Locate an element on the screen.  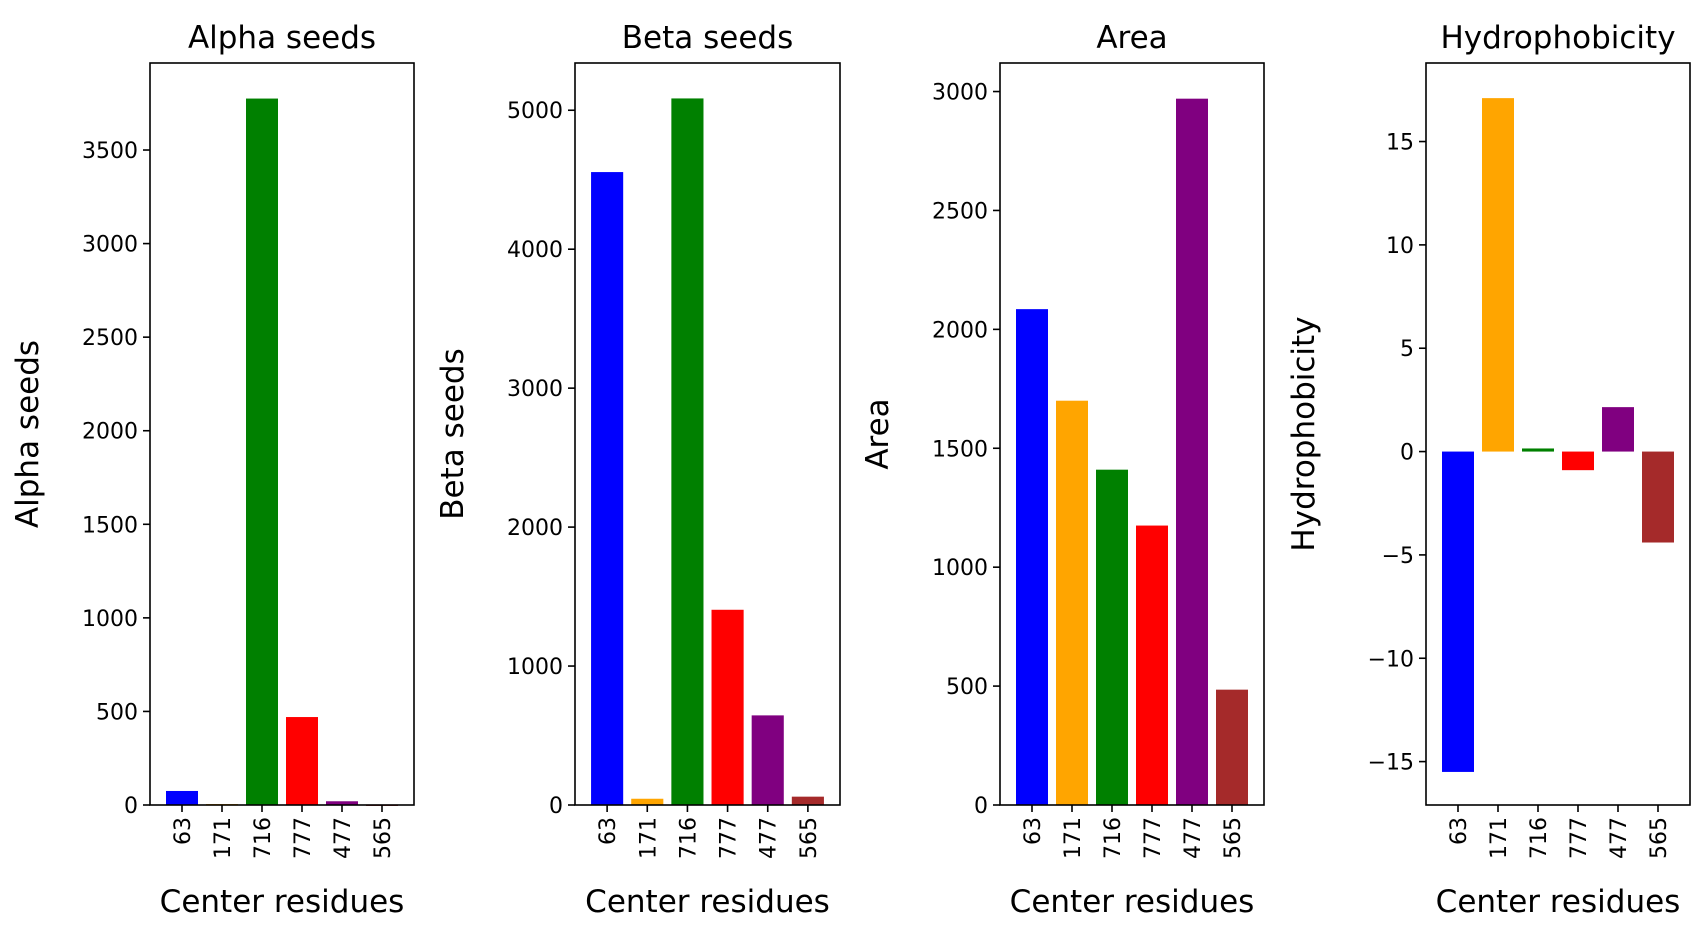
y-axis-label: Alpha seeds is located at coordinates (28, 434).